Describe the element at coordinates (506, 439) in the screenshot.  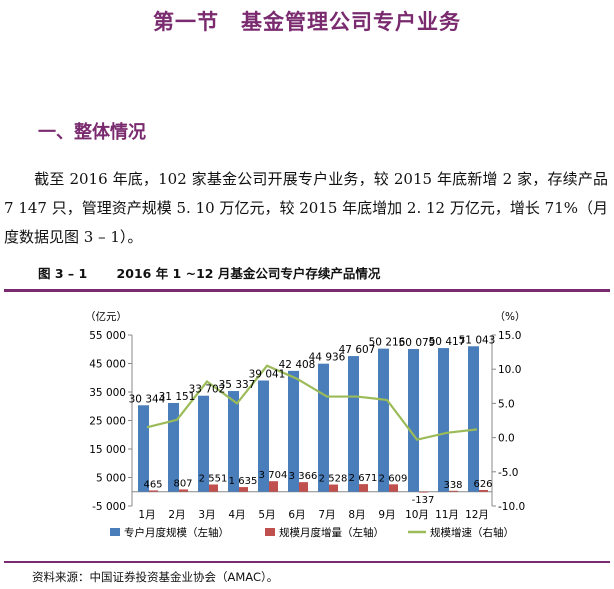
I see `right-axis-tick-label: 0.0` at that location.